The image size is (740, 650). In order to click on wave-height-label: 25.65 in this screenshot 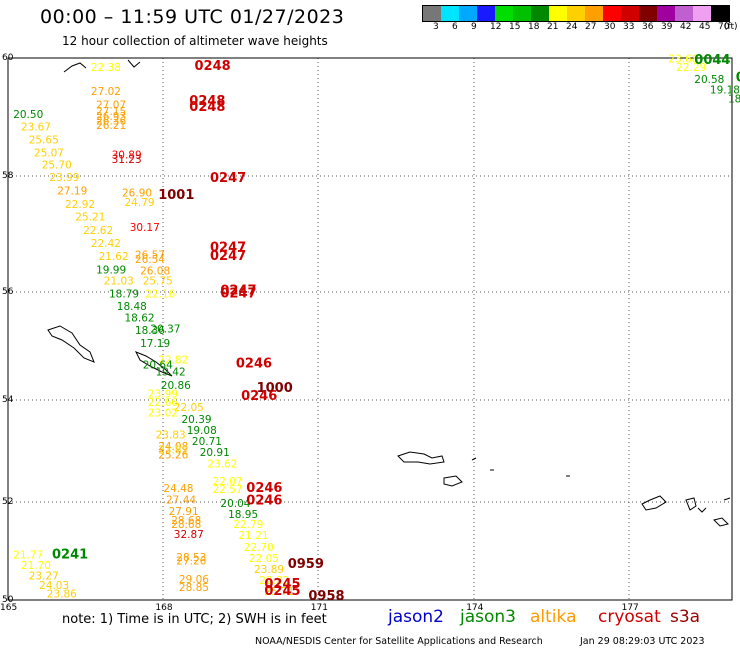, I will do `click(44, 141)`.